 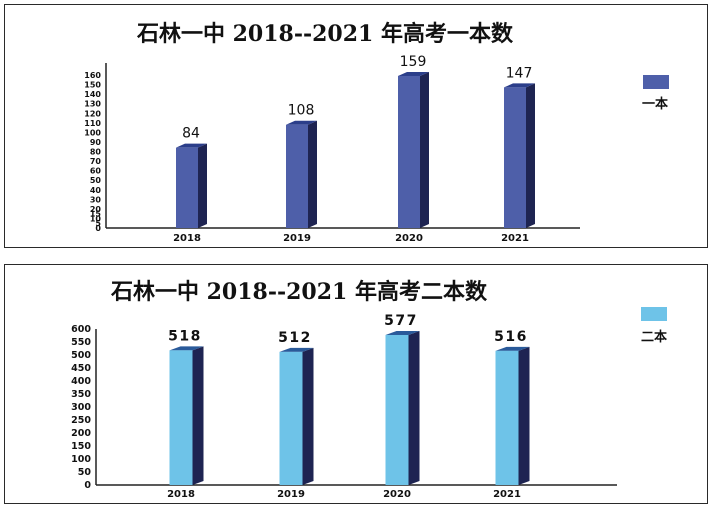 I want to click on chart-2-y-tick-label: 400, so click(x=81, y=381).